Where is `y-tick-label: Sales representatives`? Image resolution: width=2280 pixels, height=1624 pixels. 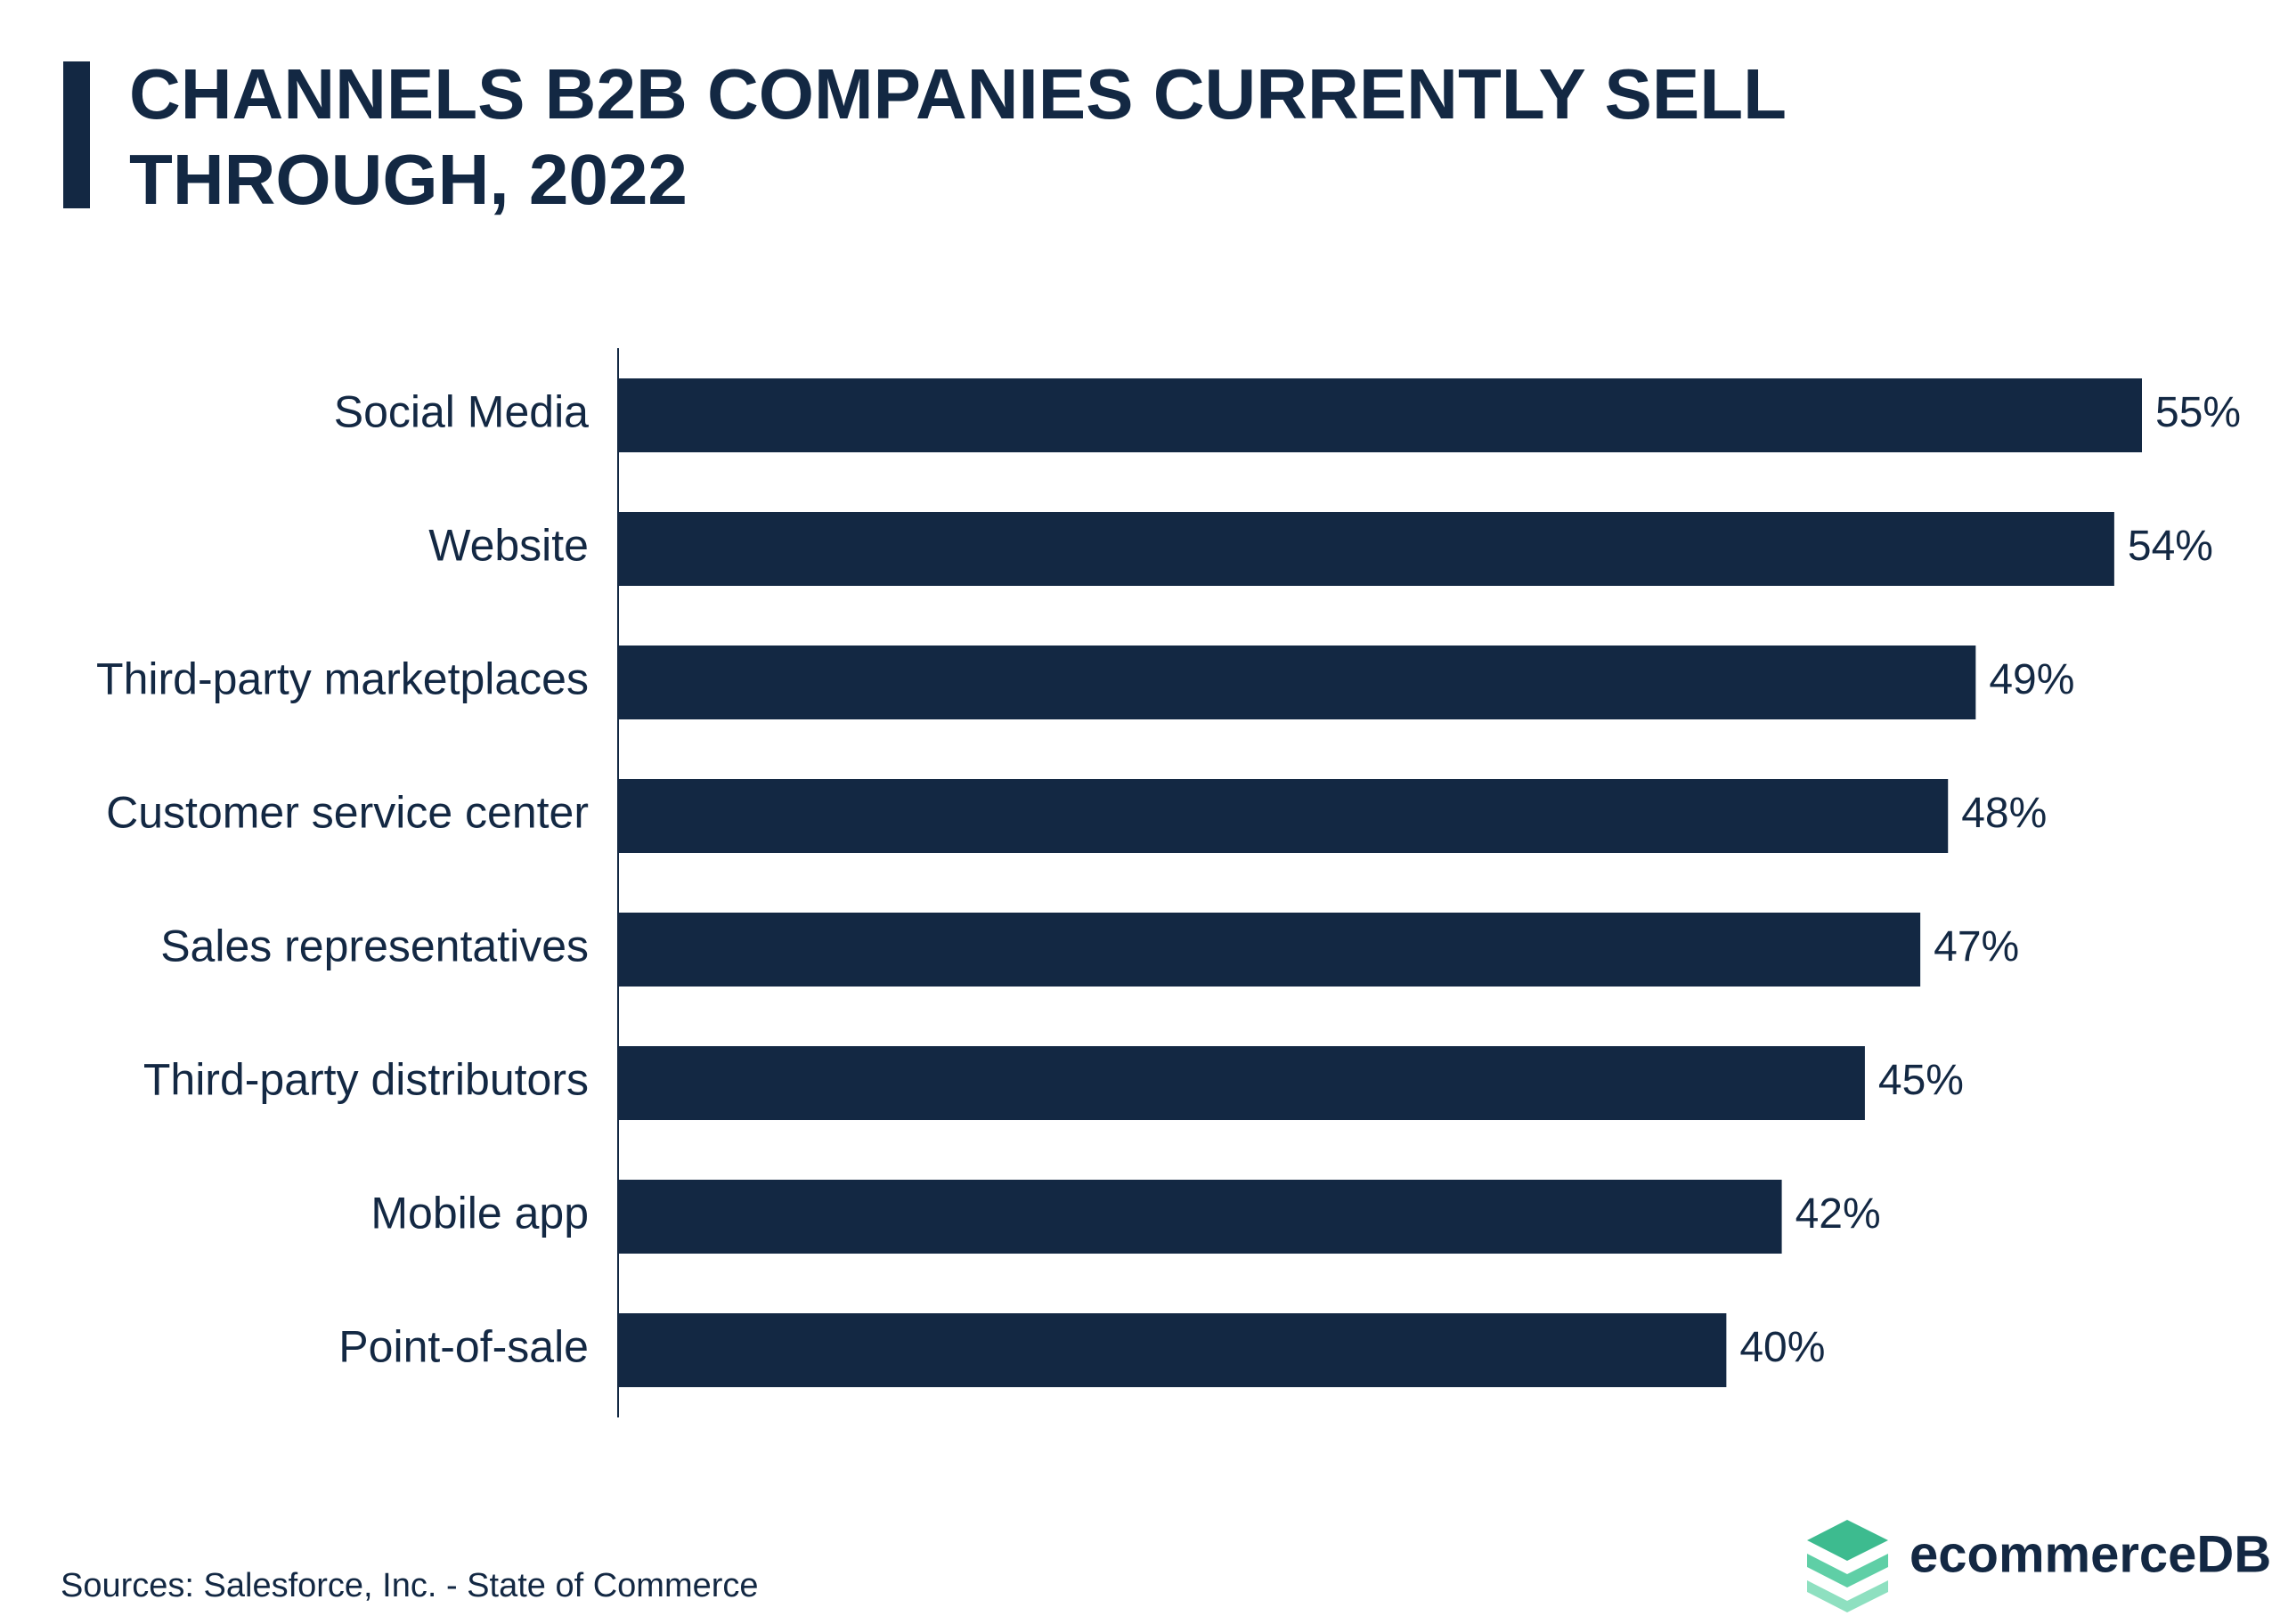 y-tick-label: Sales representatives is located at coordinates (374, 946).